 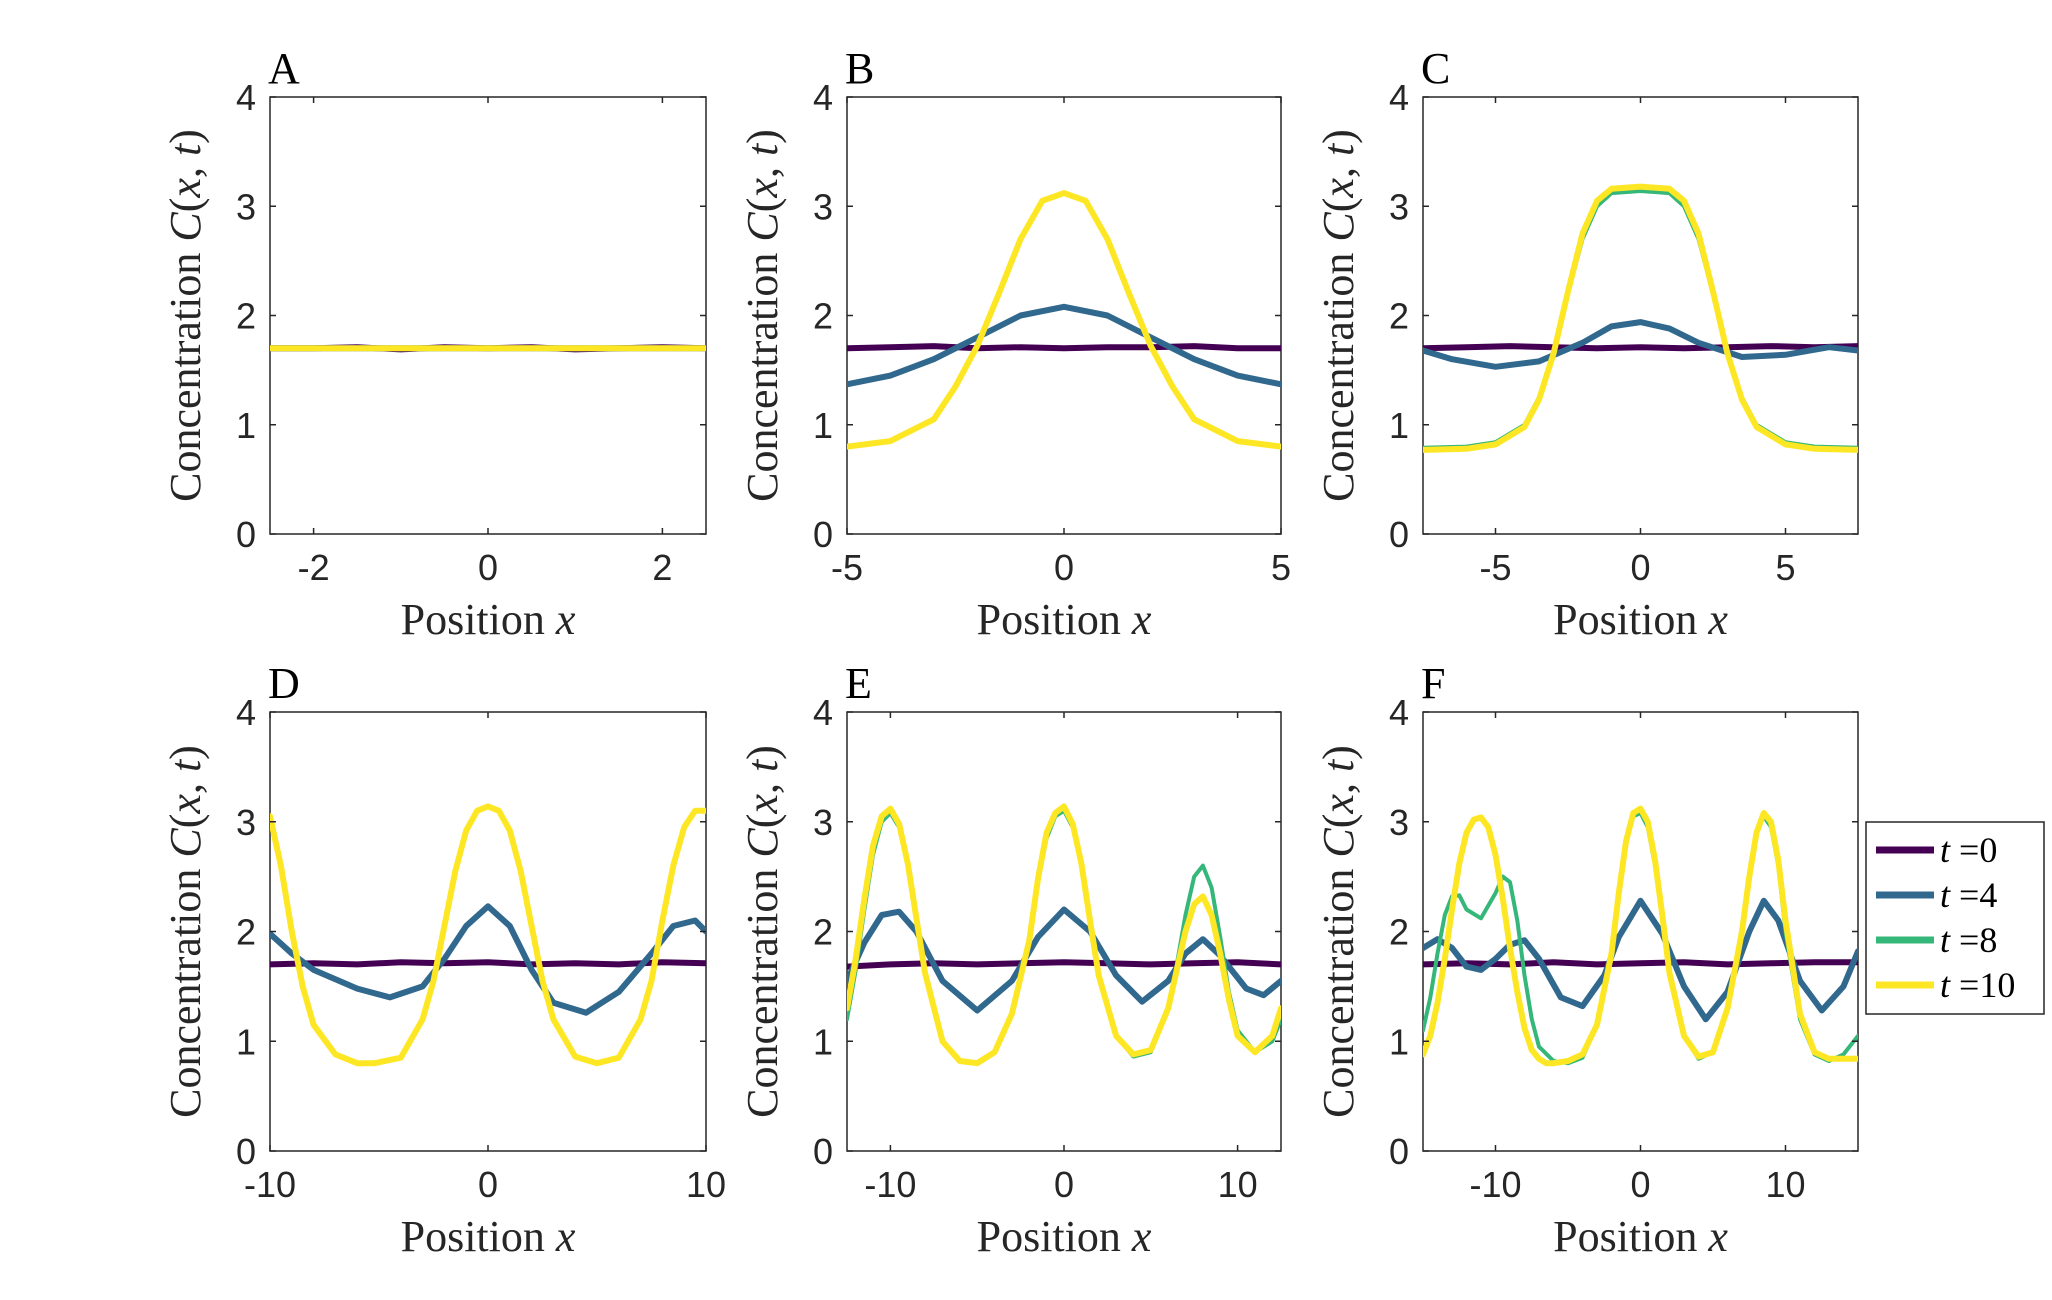 I want to click on panel-letter: C, so click(x=1435, y=68).